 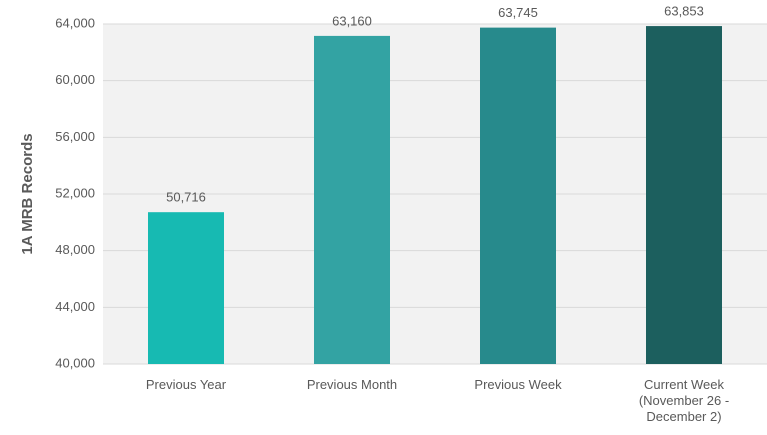 I want to click on value-label: 63,853, so click(x=684, y=11).